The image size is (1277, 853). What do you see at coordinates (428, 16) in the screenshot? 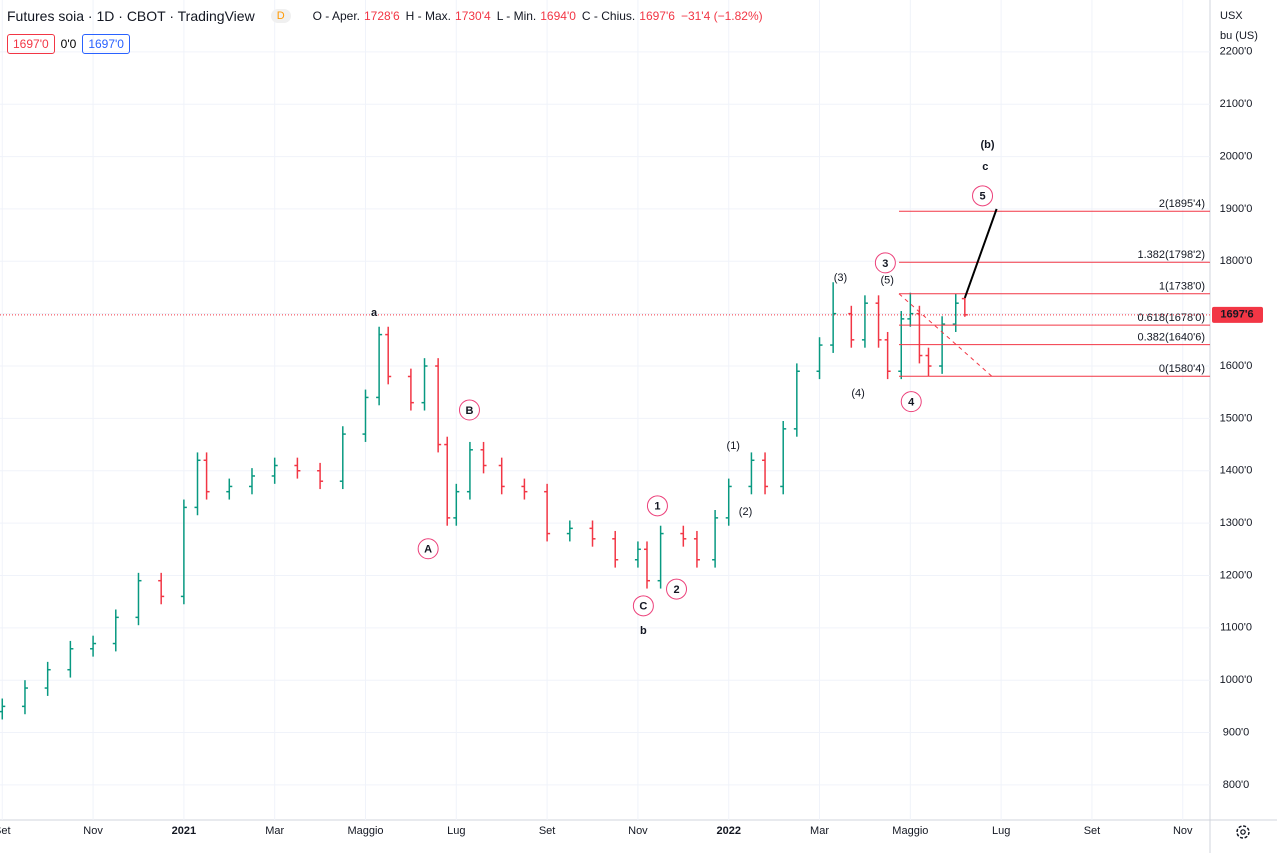
I see `ohlc-label: H - Max.` at bounding box center [428, 16].